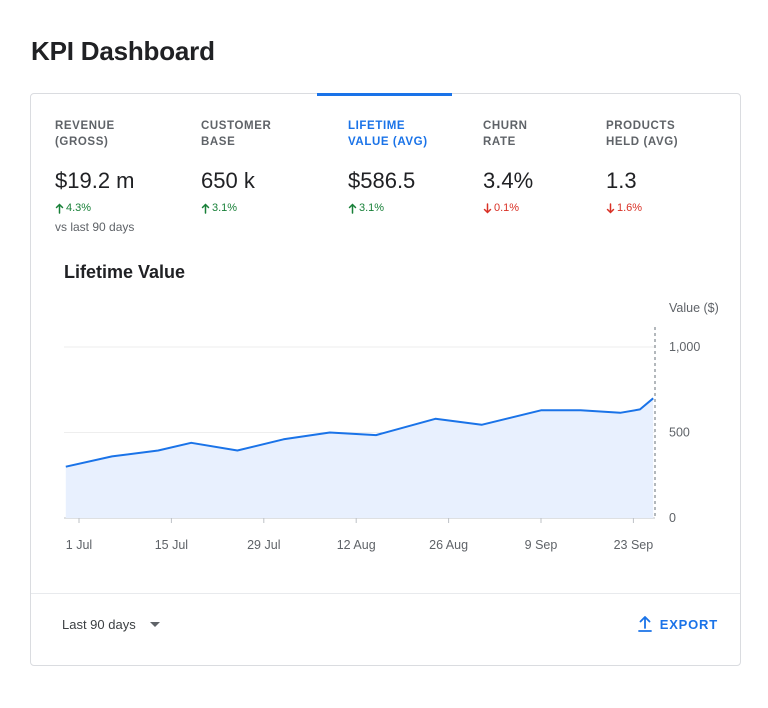 The image size is (768, 708). I want to click on export-label: EXPORT, so click(688, 624).